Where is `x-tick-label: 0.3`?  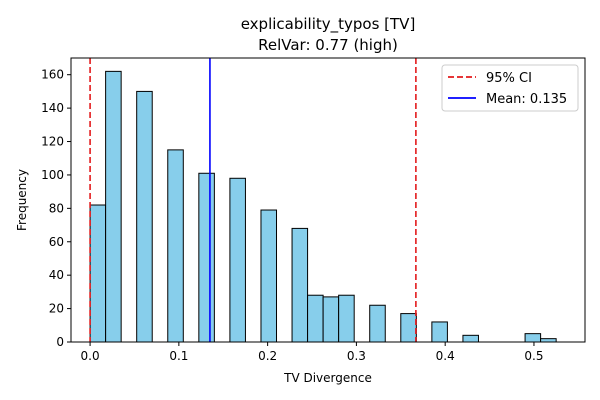 x-tick-label: 0.3 is located at coordinates (356, 356).